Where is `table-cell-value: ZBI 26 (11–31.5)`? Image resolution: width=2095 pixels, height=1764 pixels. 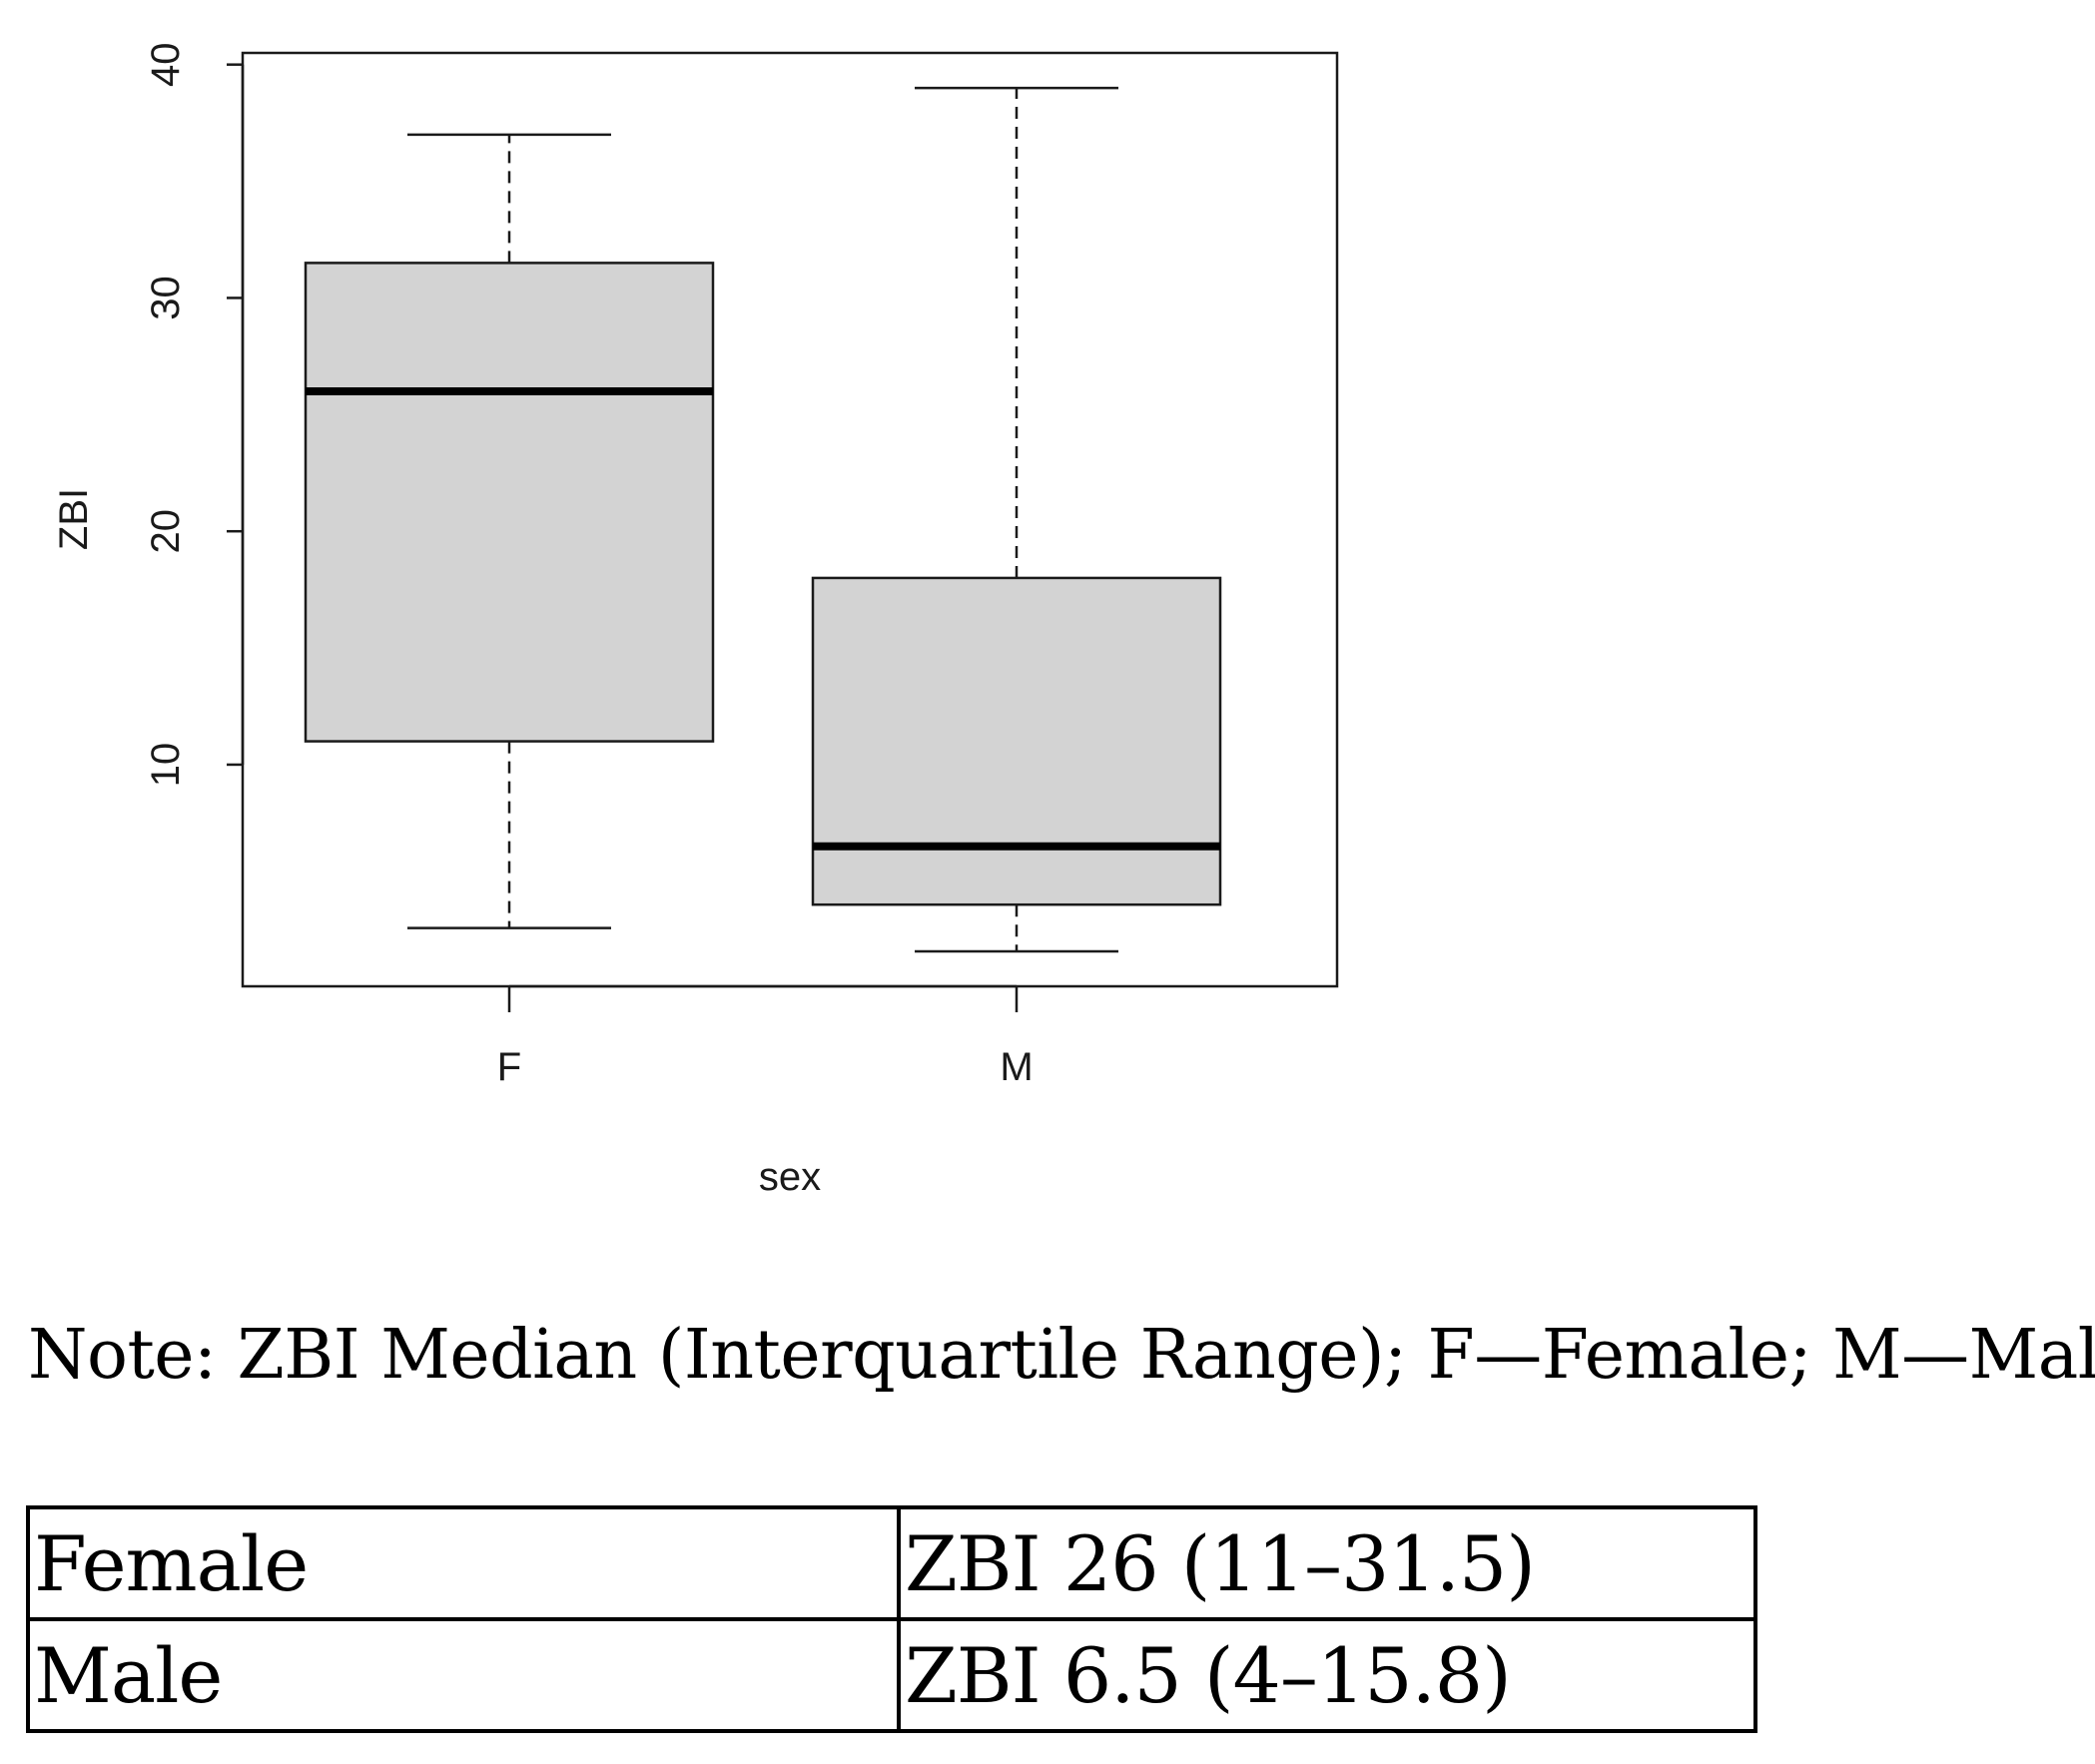
table-cell-value: ZBI 26 (11–31.5) is located at coordinates (1327, 1563).